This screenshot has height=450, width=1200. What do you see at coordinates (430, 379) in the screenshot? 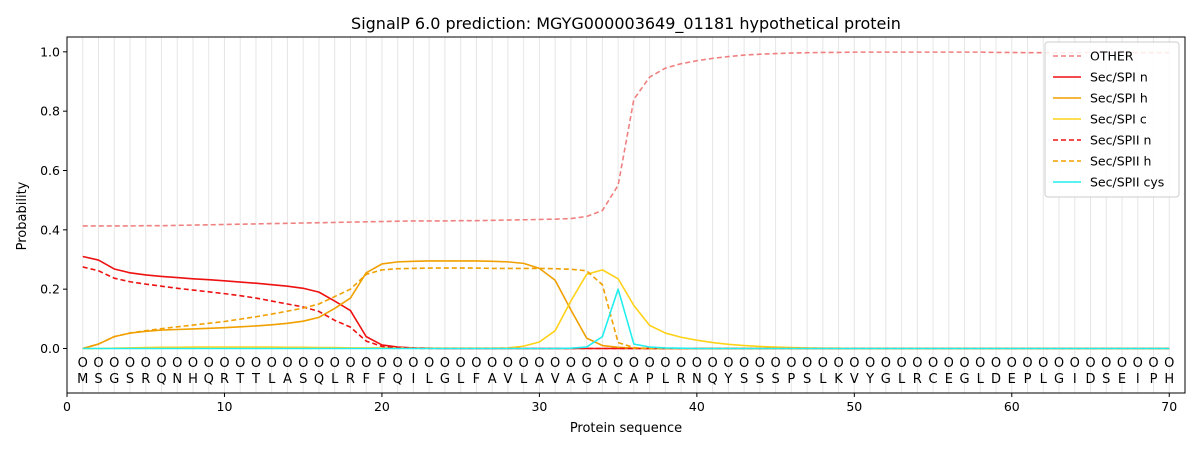
I see `residue-letter-23: L` at bounding box center [430, 379].